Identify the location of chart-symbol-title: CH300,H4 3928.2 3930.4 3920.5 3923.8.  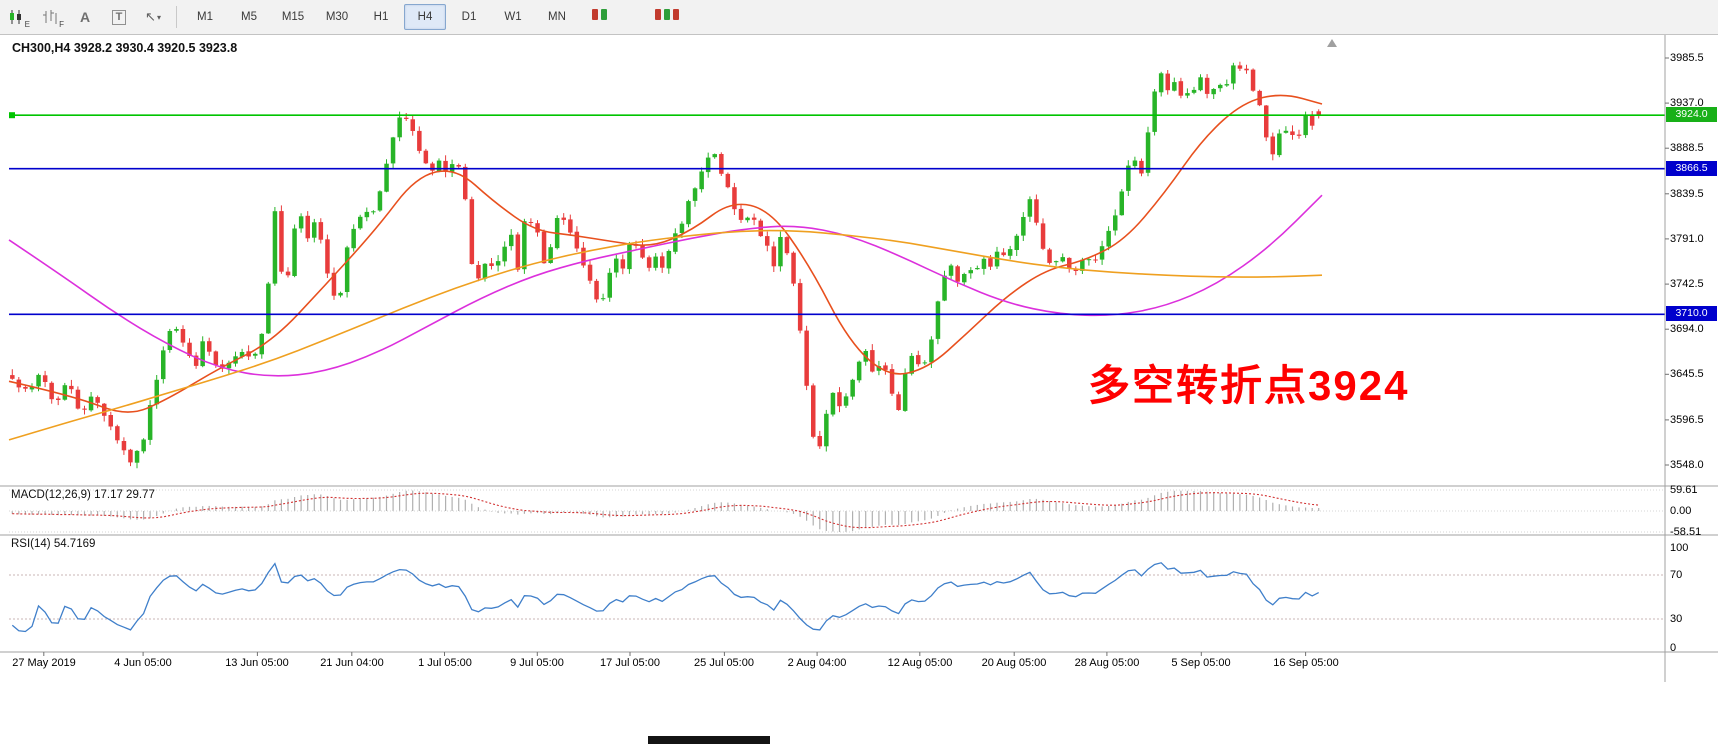
(125, 48).